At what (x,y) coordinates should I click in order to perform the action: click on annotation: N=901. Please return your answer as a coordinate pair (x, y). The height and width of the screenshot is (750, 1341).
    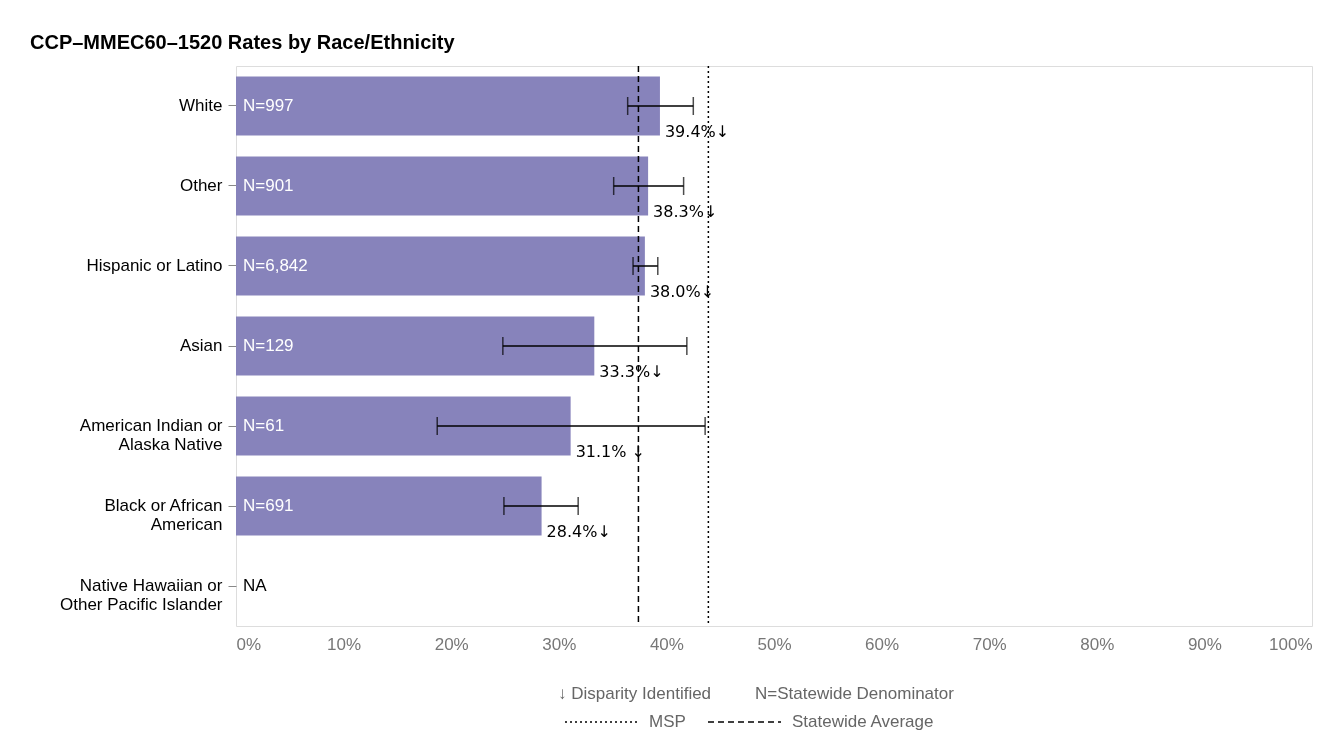
    Looking at the image, I should click on (268, 185).